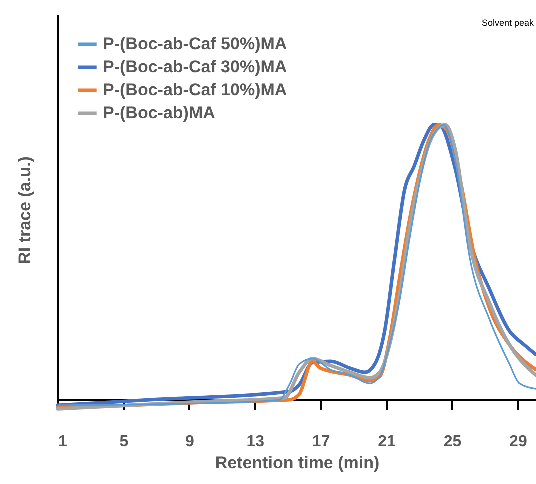 This screenshot has width=536, height=484. Describe the element at coordinates (25, 210) in the screenshot. I see `y-axis-title: RI trace (a.u.)` at that location.